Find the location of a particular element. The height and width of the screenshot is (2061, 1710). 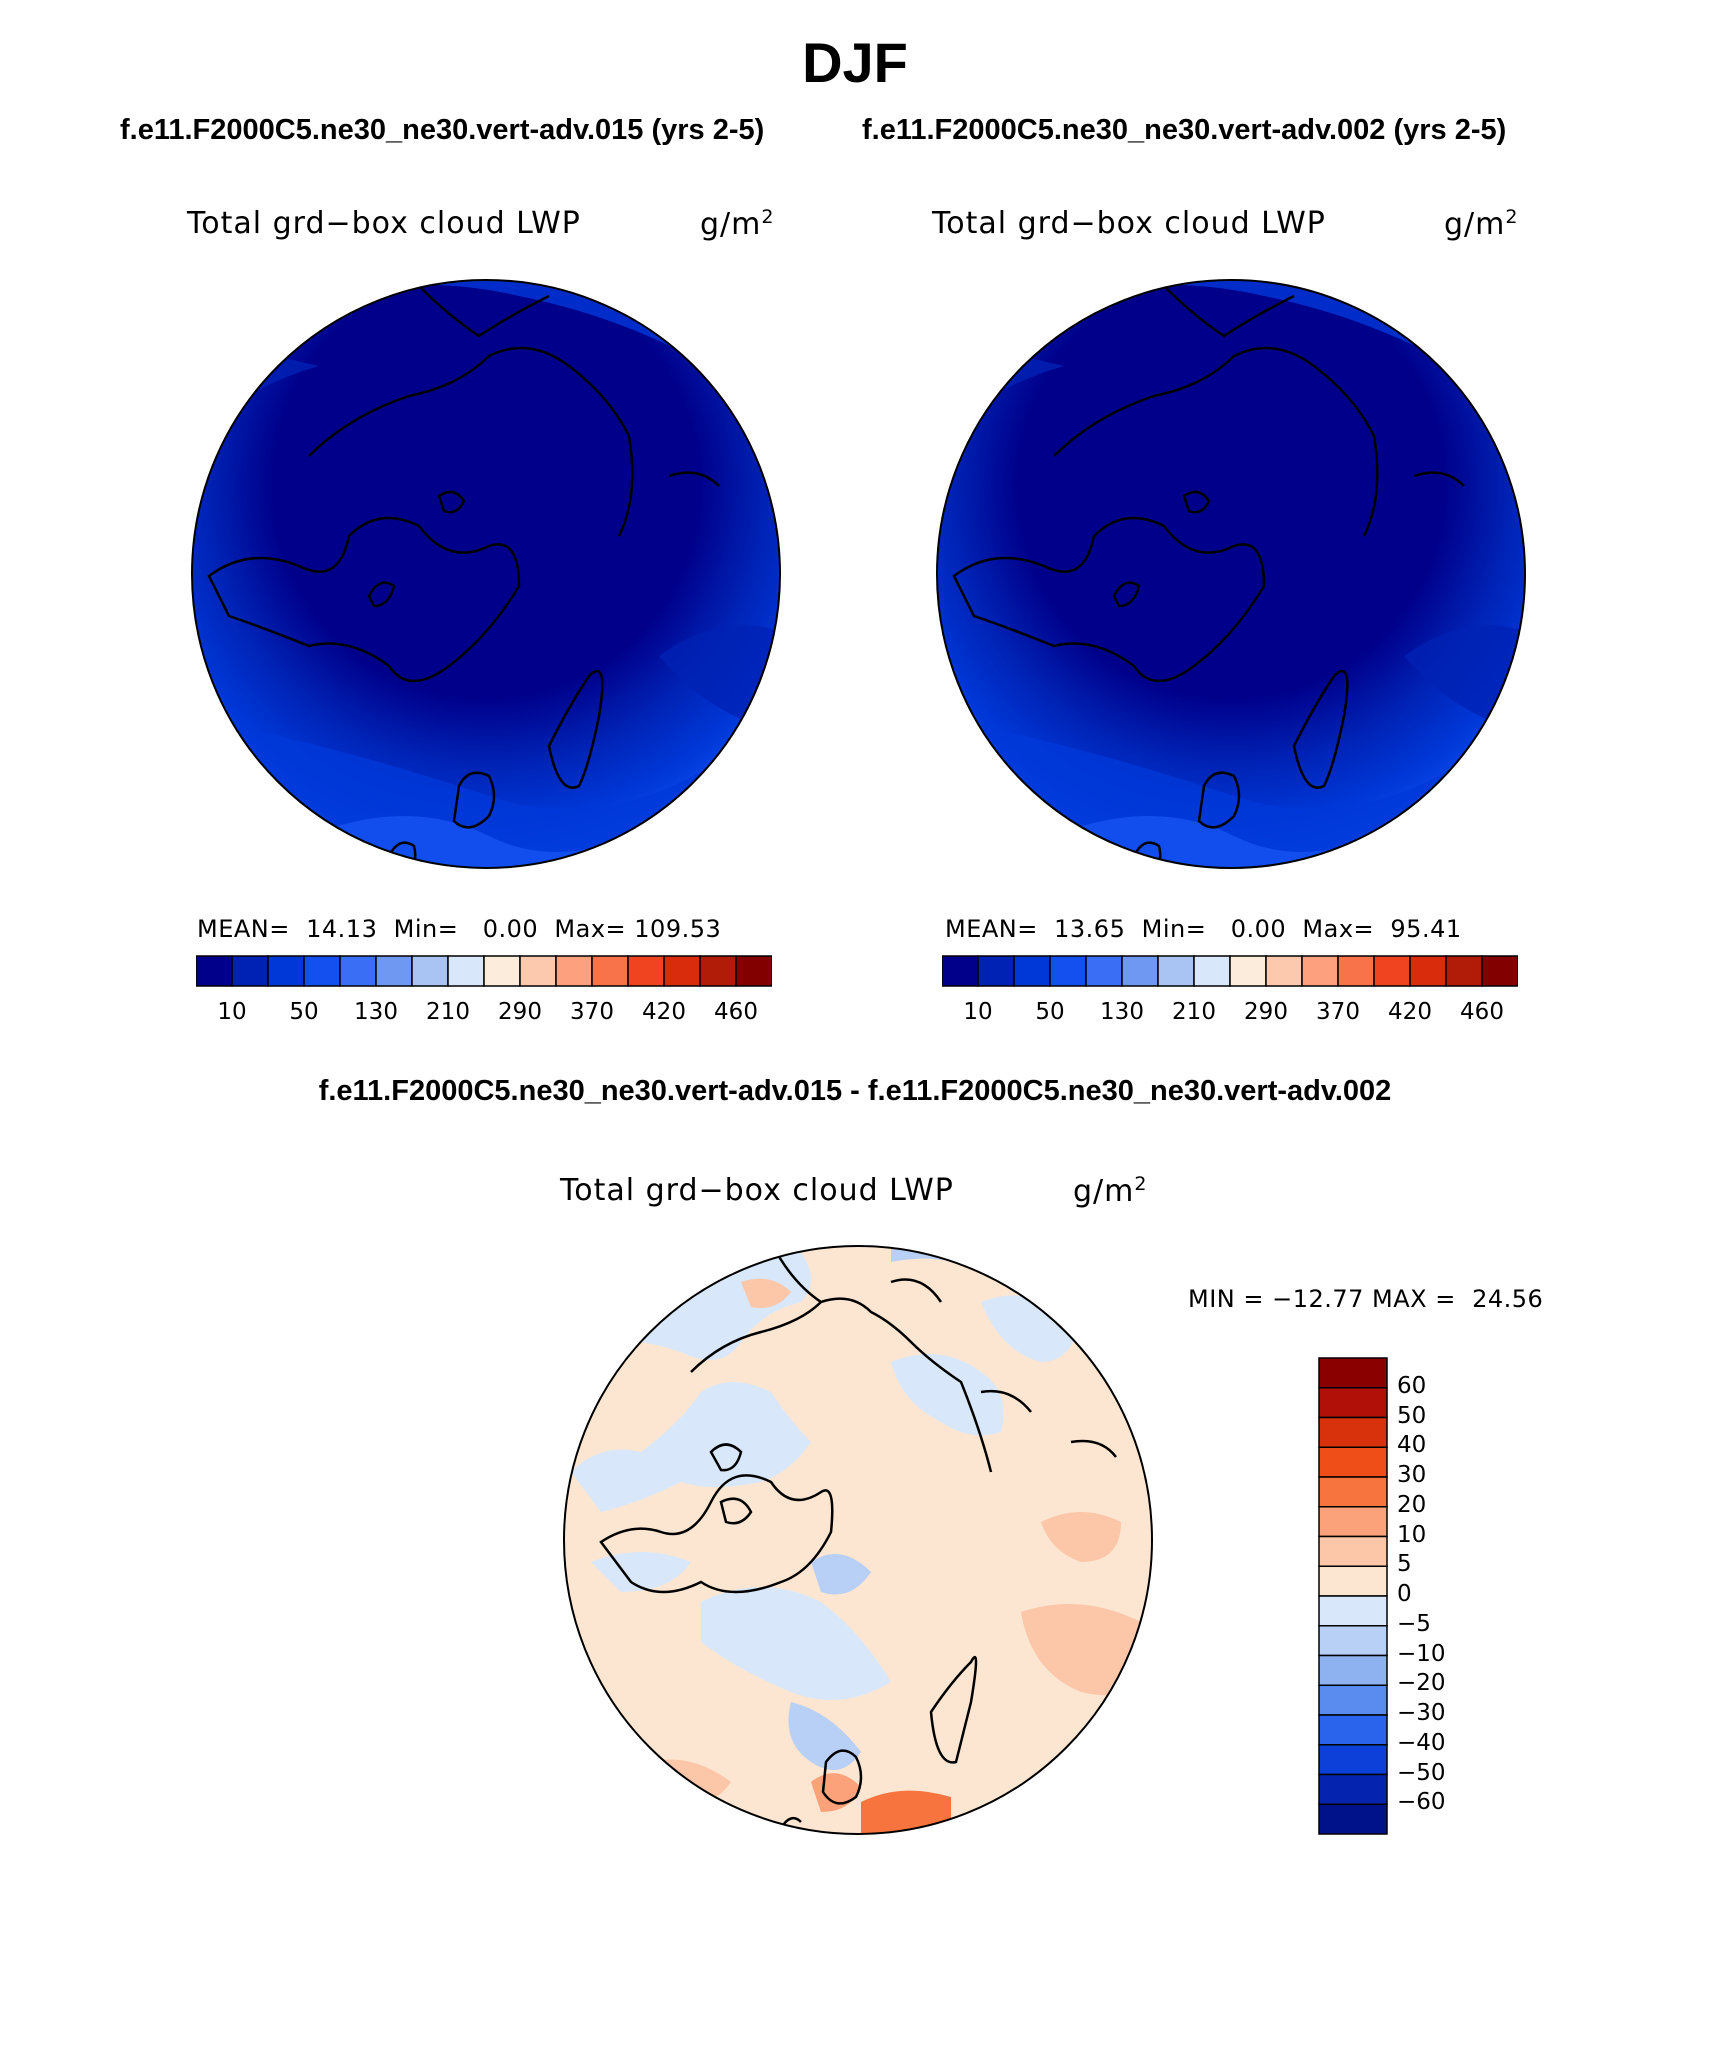

colorbar-tick-label: −20 is located at coordinates (1421, 1683).